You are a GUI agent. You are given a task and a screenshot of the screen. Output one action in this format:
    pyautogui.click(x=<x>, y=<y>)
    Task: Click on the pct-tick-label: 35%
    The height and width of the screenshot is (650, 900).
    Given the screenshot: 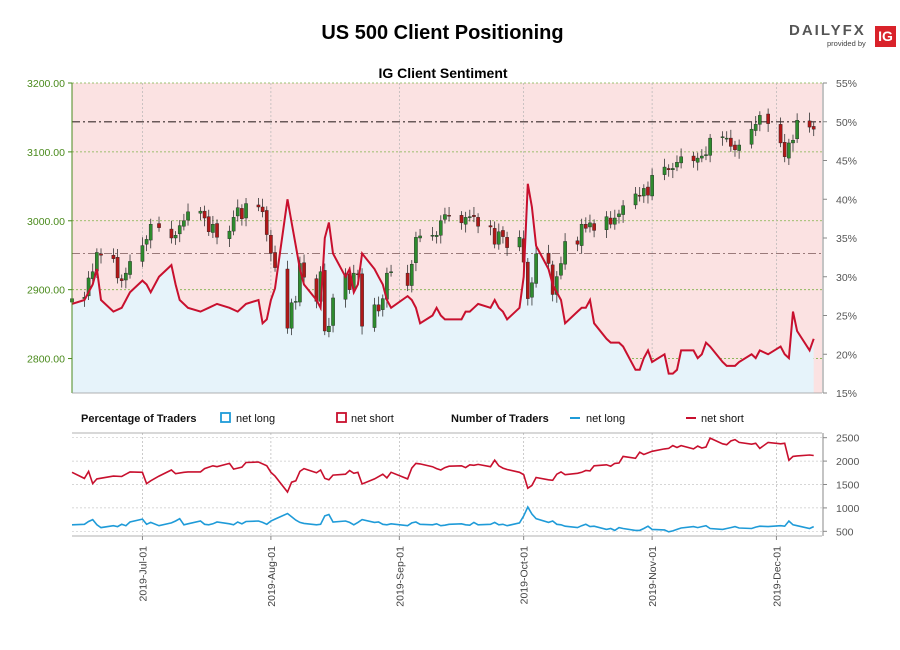 What is the action you would take?
    pyautogui.click(x=846, y=239)
    